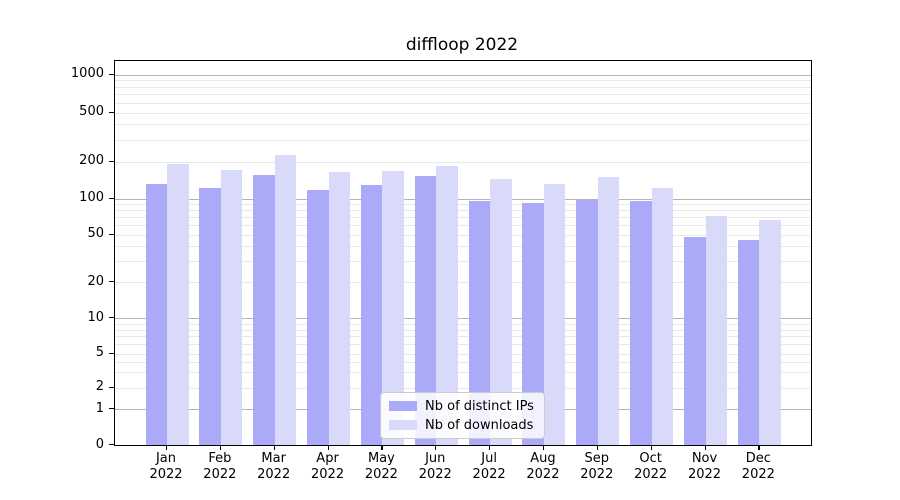 The height and width of the screenshot is (500, 900). I want to click on x-tick-label: Oct 2022, so click(651, 466).